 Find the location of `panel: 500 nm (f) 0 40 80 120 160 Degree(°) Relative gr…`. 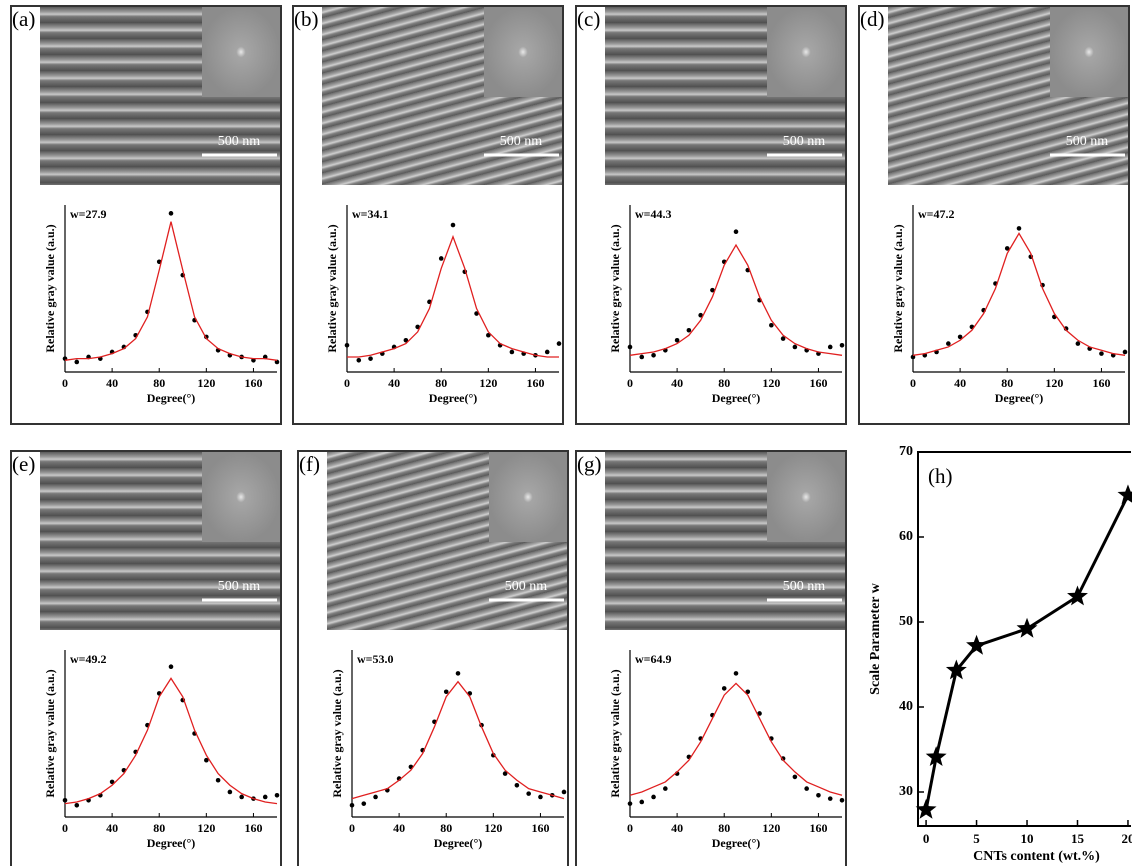

panel: 500 nm (f) 0 40 80 120 160 Degree(°) Relative gr… is located at coordinates (433, 658).